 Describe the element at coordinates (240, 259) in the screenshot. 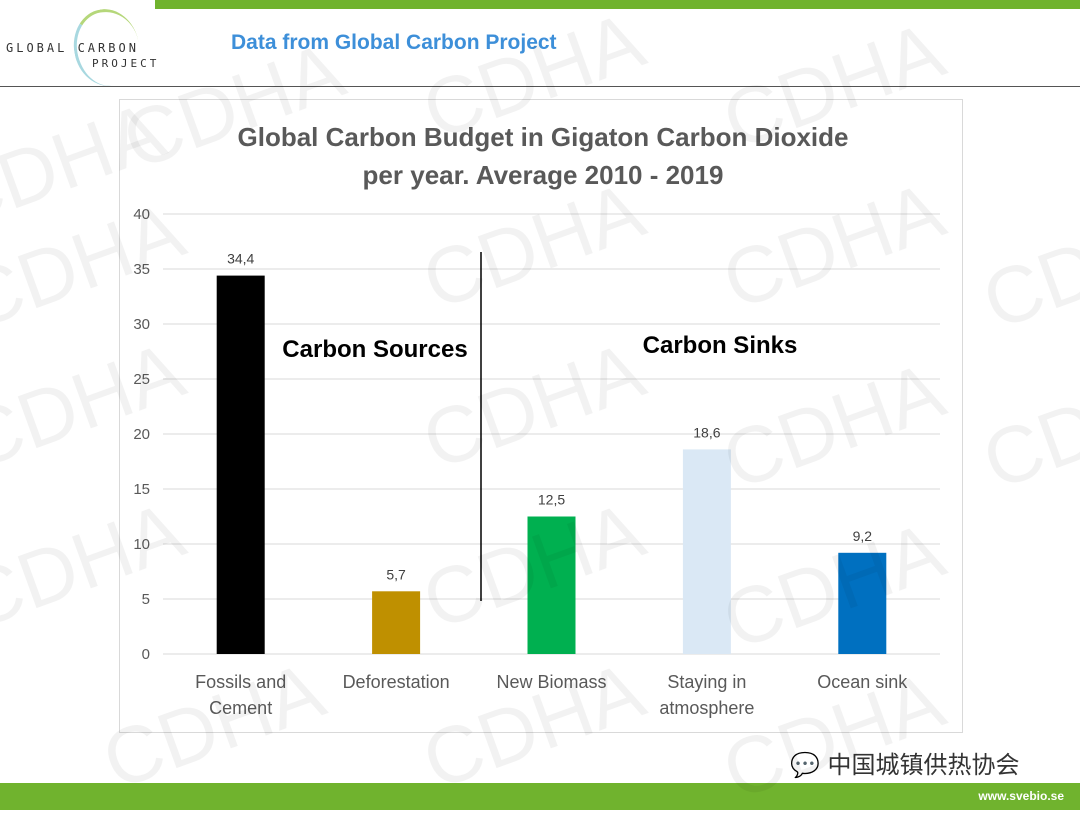

I see `data-label: 34,4` at that location.